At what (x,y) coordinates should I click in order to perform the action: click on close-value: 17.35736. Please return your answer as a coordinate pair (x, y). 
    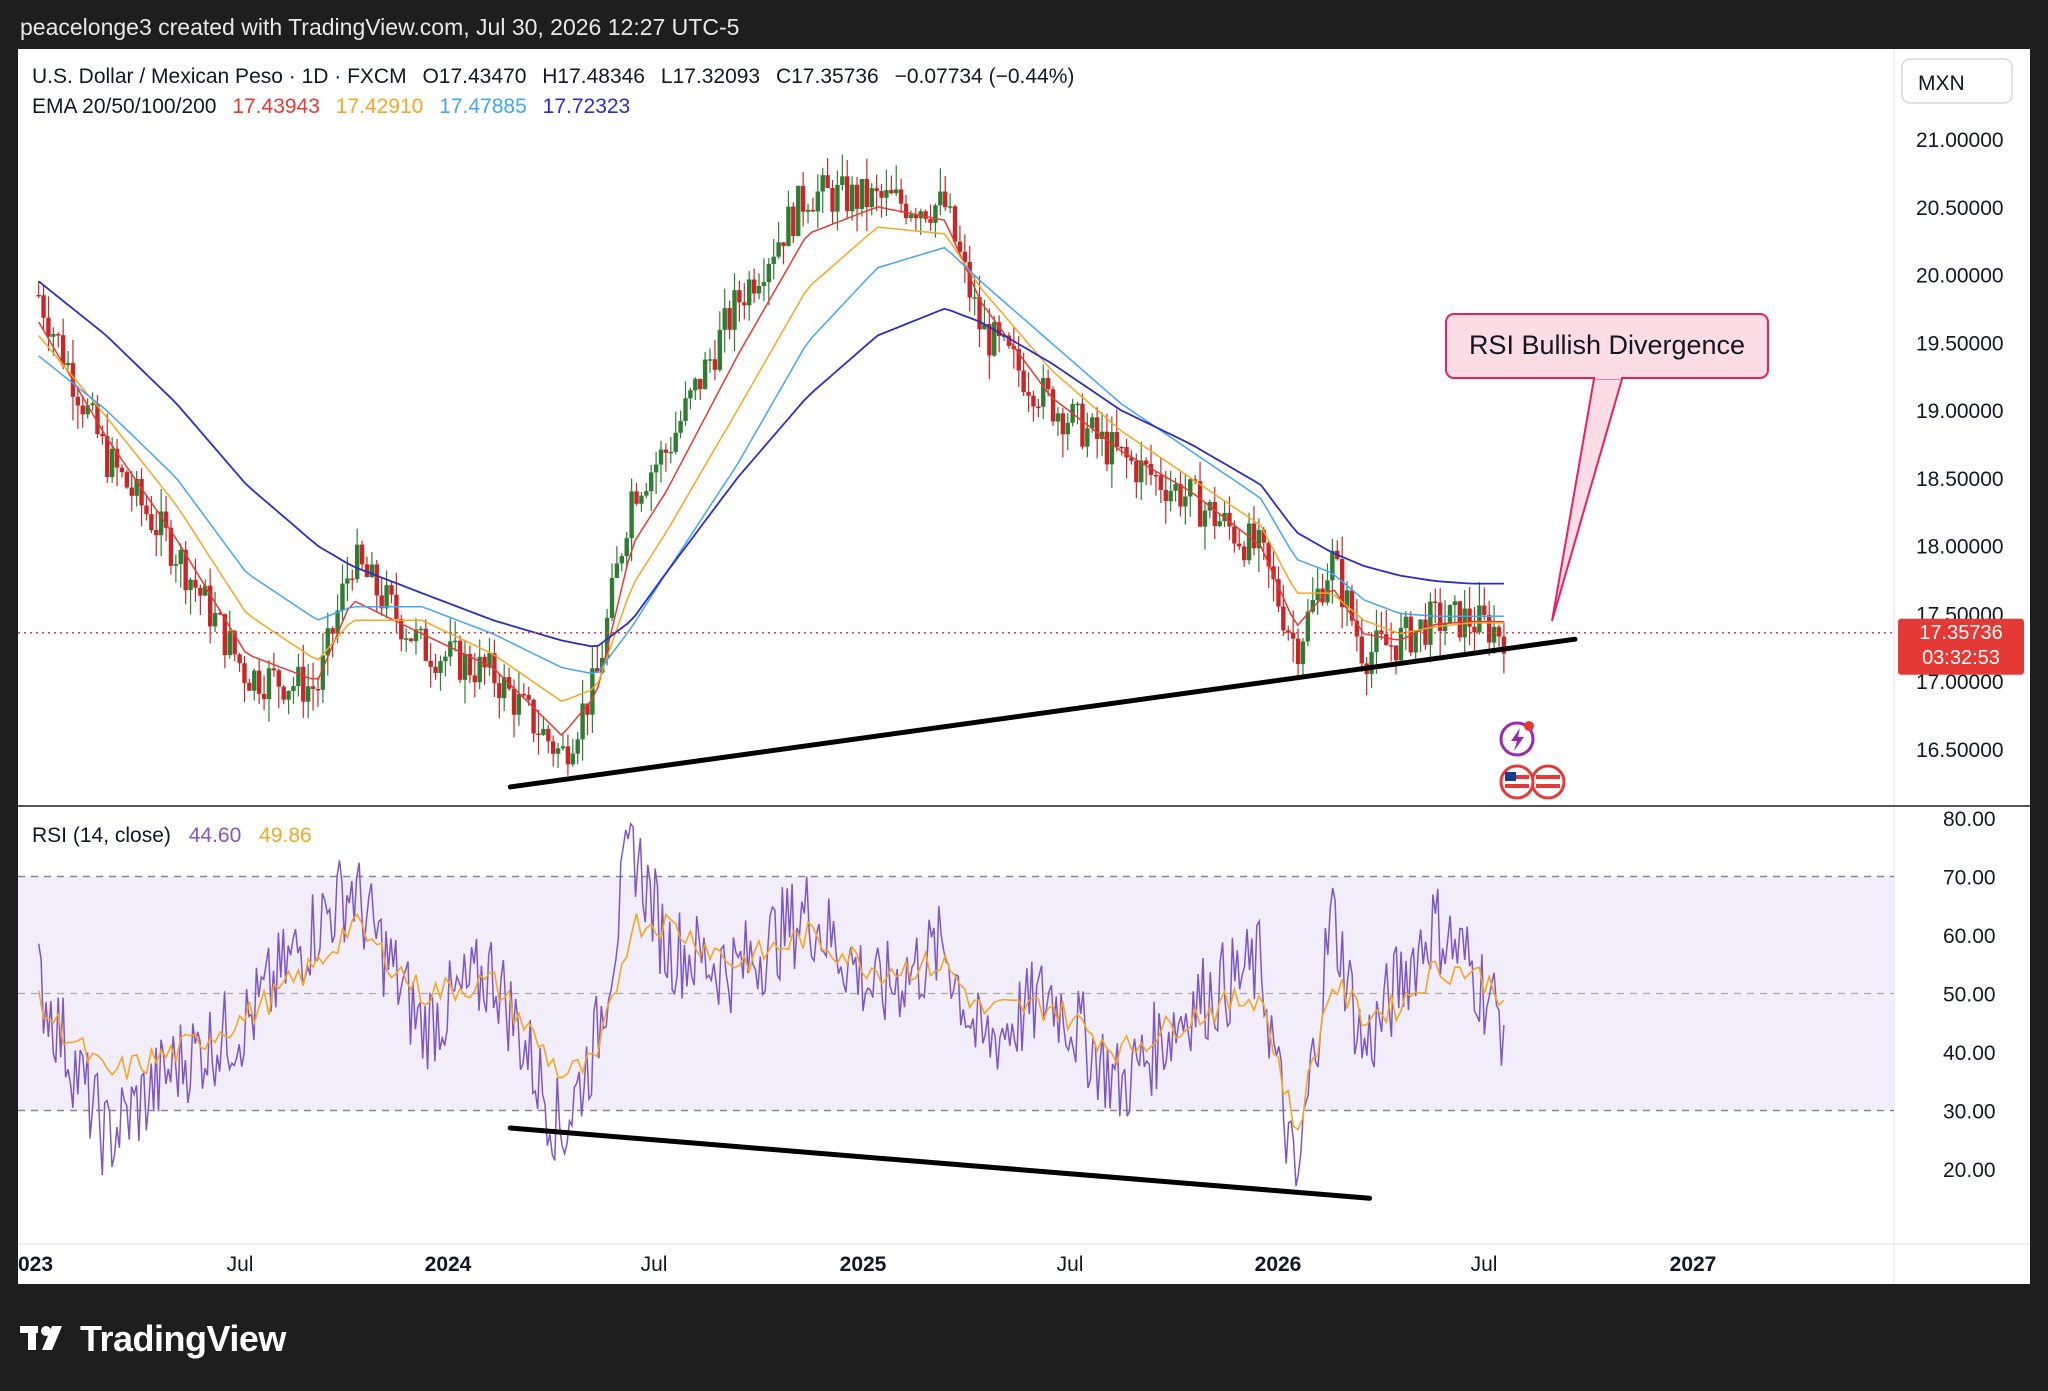
    Looking at the image, I should click on (835, 76).